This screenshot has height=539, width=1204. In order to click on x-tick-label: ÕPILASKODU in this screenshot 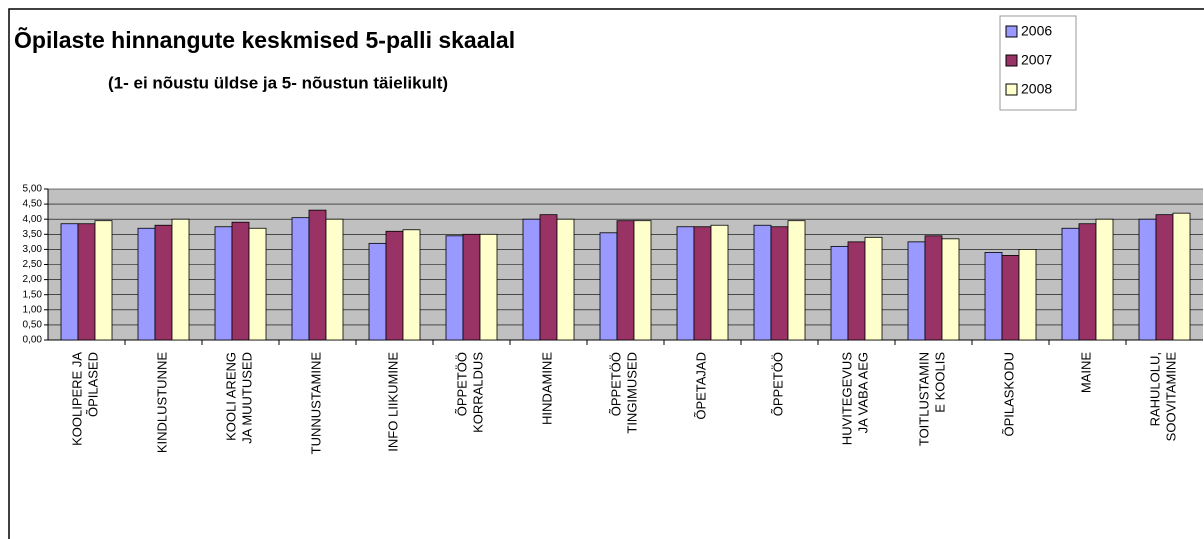, I will do `click(1009, 394)`.